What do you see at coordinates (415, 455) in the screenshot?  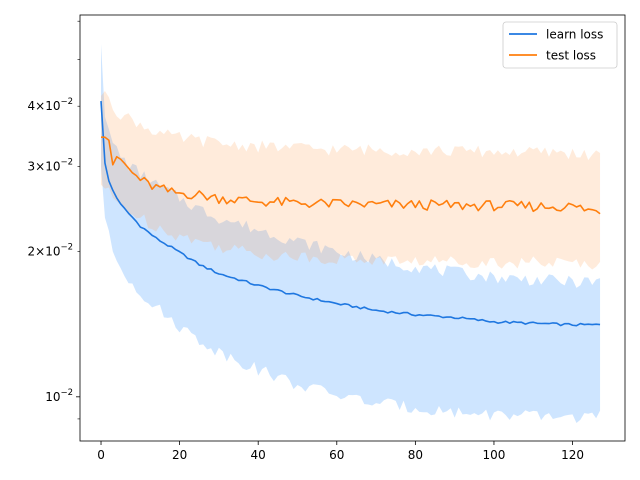 I see `x-tick-label: 80` at bounding box center [415, 455].